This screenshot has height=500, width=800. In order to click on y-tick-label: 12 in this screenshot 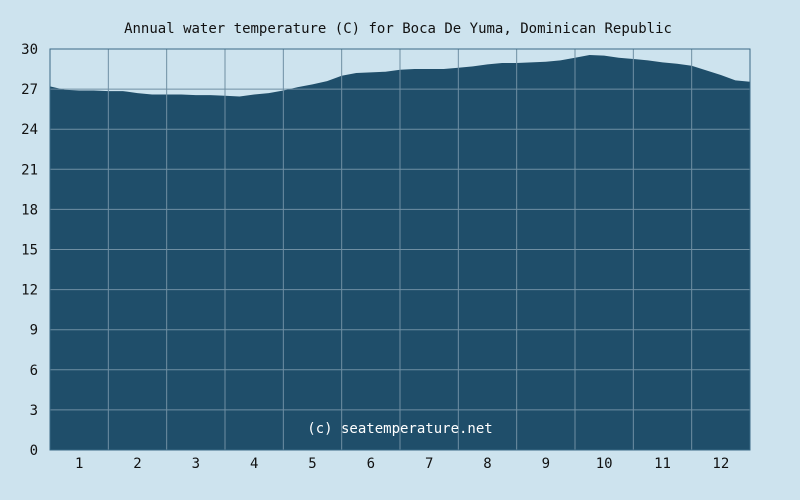, I will do `click(29, 291)`.